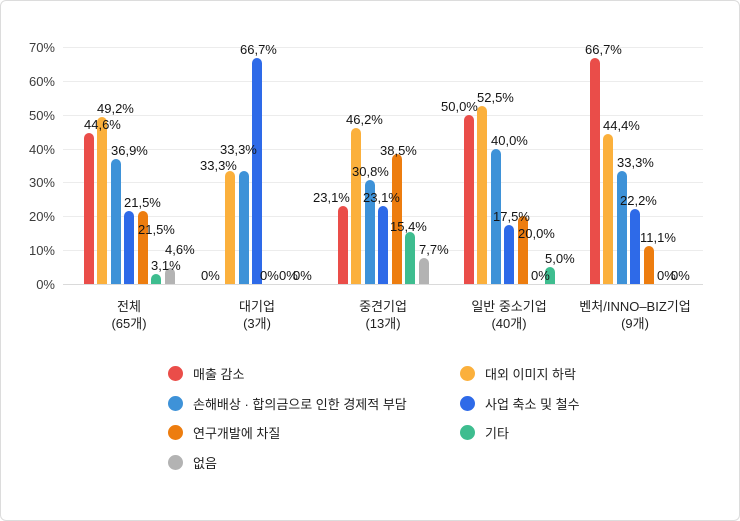 The width and height of the screenshot is (740, 521). What do you see at coordinates (331, 197) in the screenshot?
I see `bar-label-중견기업-sales-decrease: 23,1%` at bounding box center [331, 197].